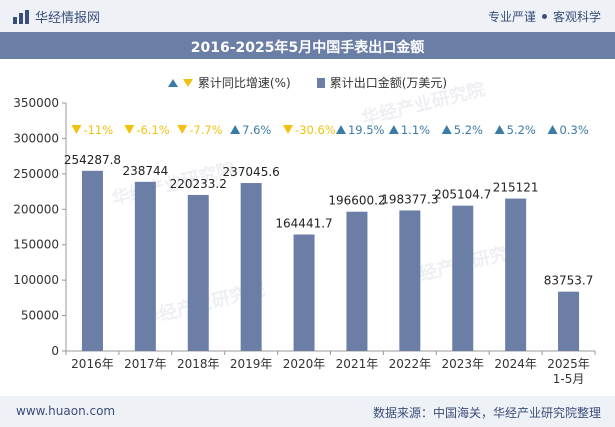 This screenshot has height=427, width=615. Describe the element at coordinates (145, 171) in the screenshot. I see `bar-value-label: 238744` at that location.